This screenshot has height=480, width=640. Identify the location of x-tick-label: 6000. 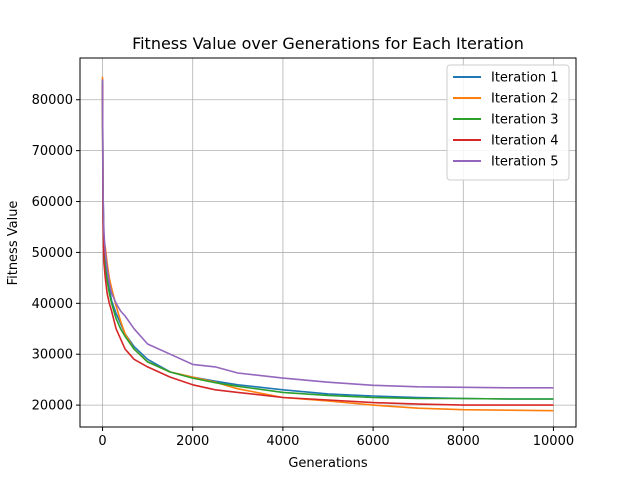
(373, 441).